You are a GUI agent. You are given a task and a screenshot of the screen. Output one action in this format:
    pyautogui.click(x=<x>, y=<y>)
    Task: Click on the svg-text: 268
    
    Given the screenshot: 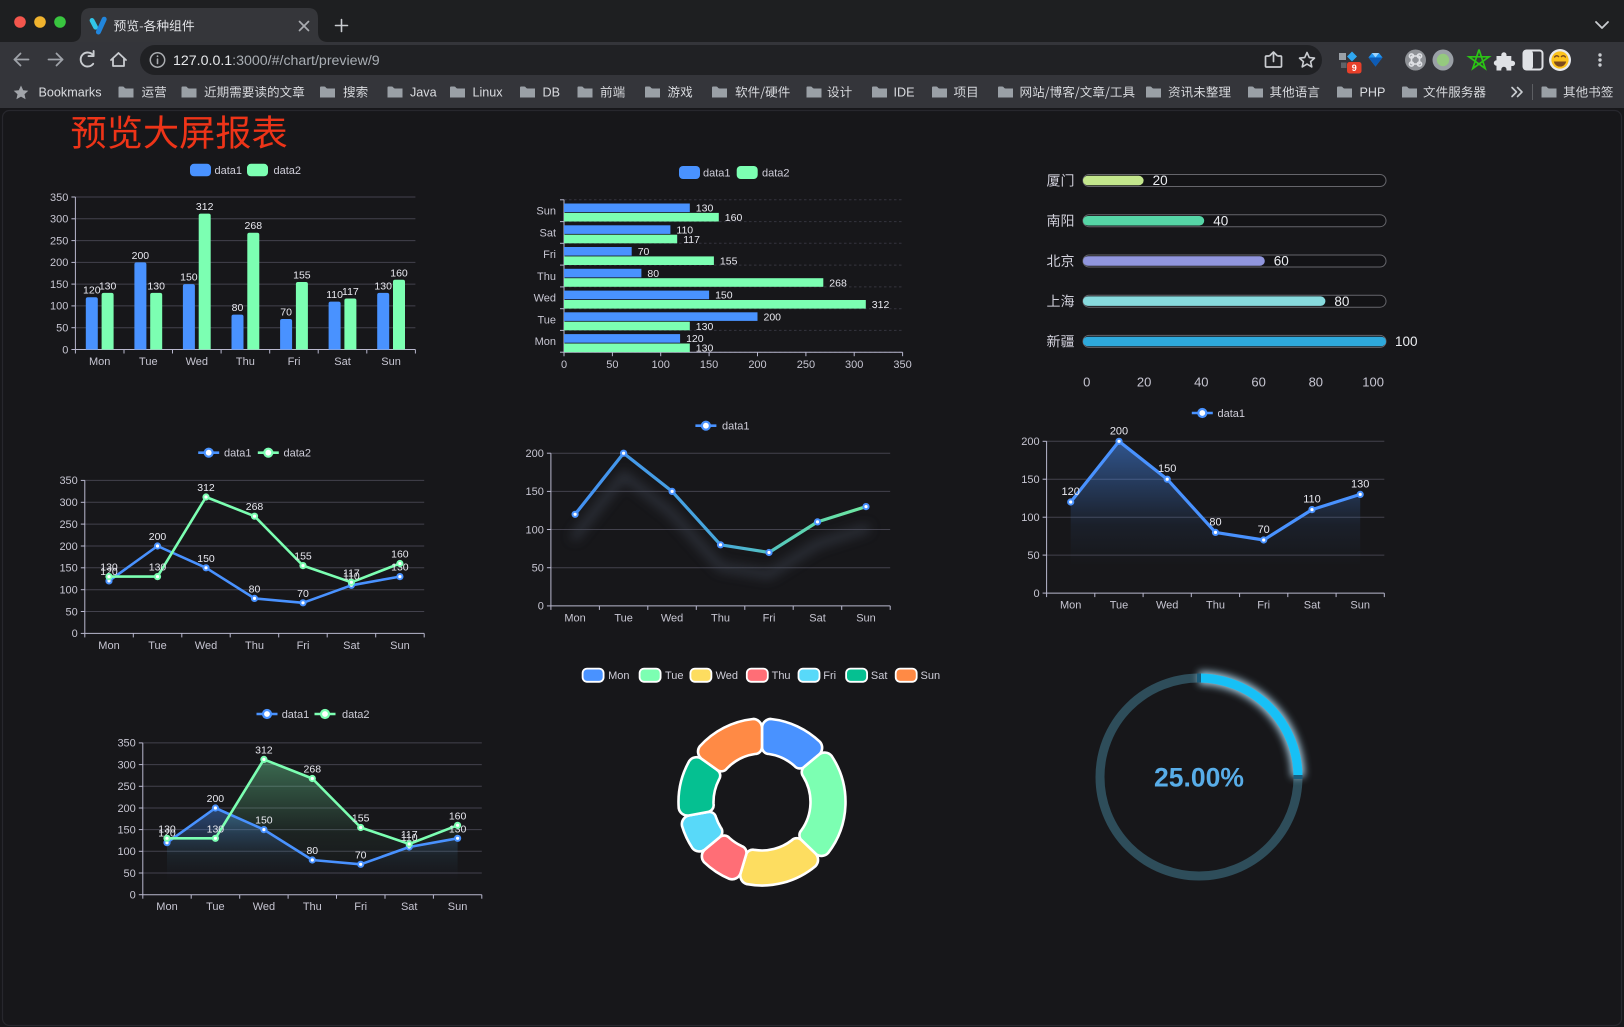 What is the action you would take?
    pyautogui.click(x=838, y=283)
    